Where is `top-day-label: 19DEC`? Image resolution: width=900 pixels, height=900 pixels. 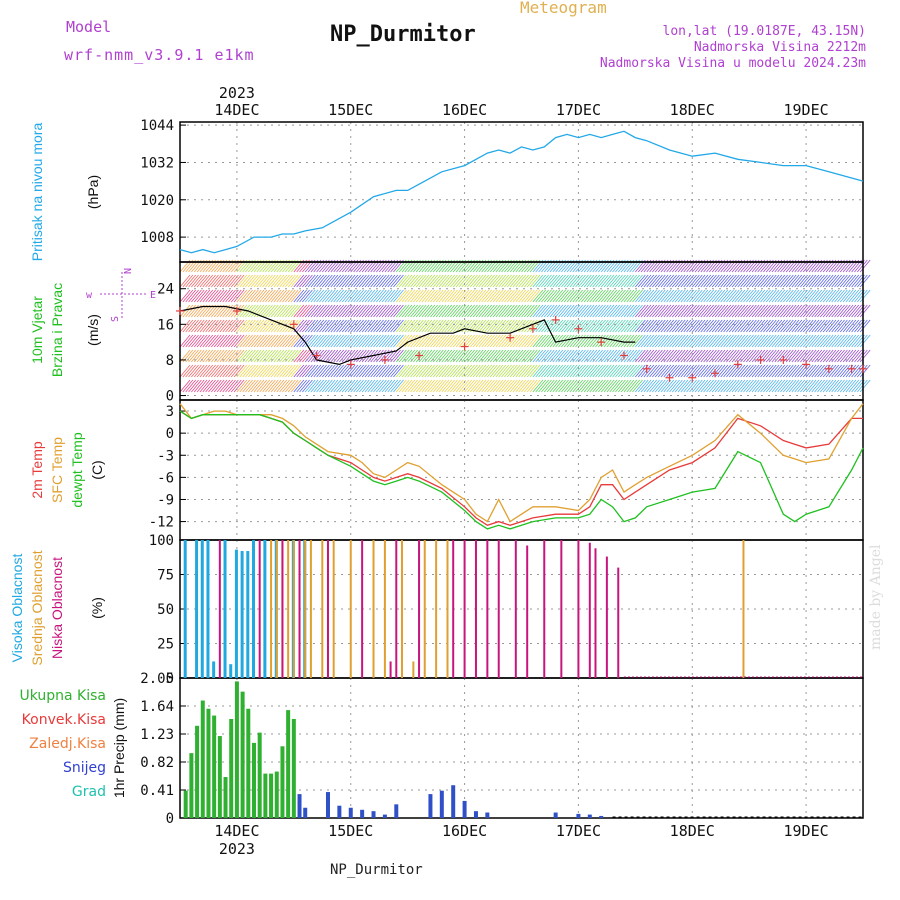
top-day-label: 19DEC is located at coordinates (806, 110).